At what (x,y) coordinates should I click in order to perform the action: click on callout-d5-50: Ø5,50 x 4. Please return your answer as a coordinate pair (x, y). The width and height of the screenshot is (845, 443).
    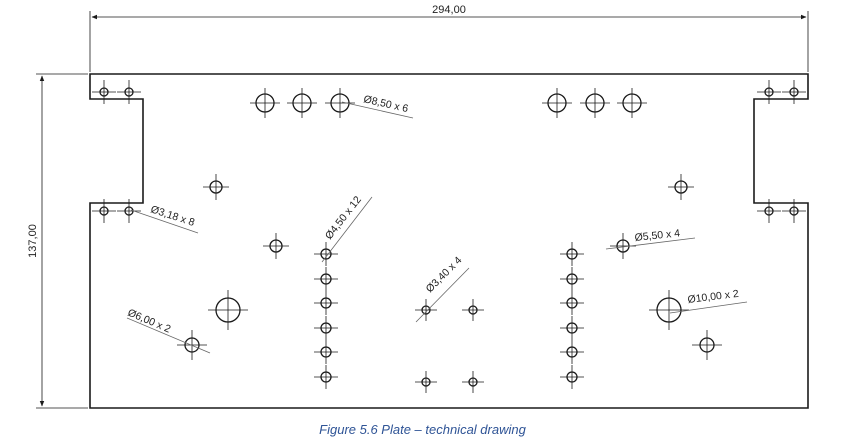
    Looking at the image, I should click on (657, 235).